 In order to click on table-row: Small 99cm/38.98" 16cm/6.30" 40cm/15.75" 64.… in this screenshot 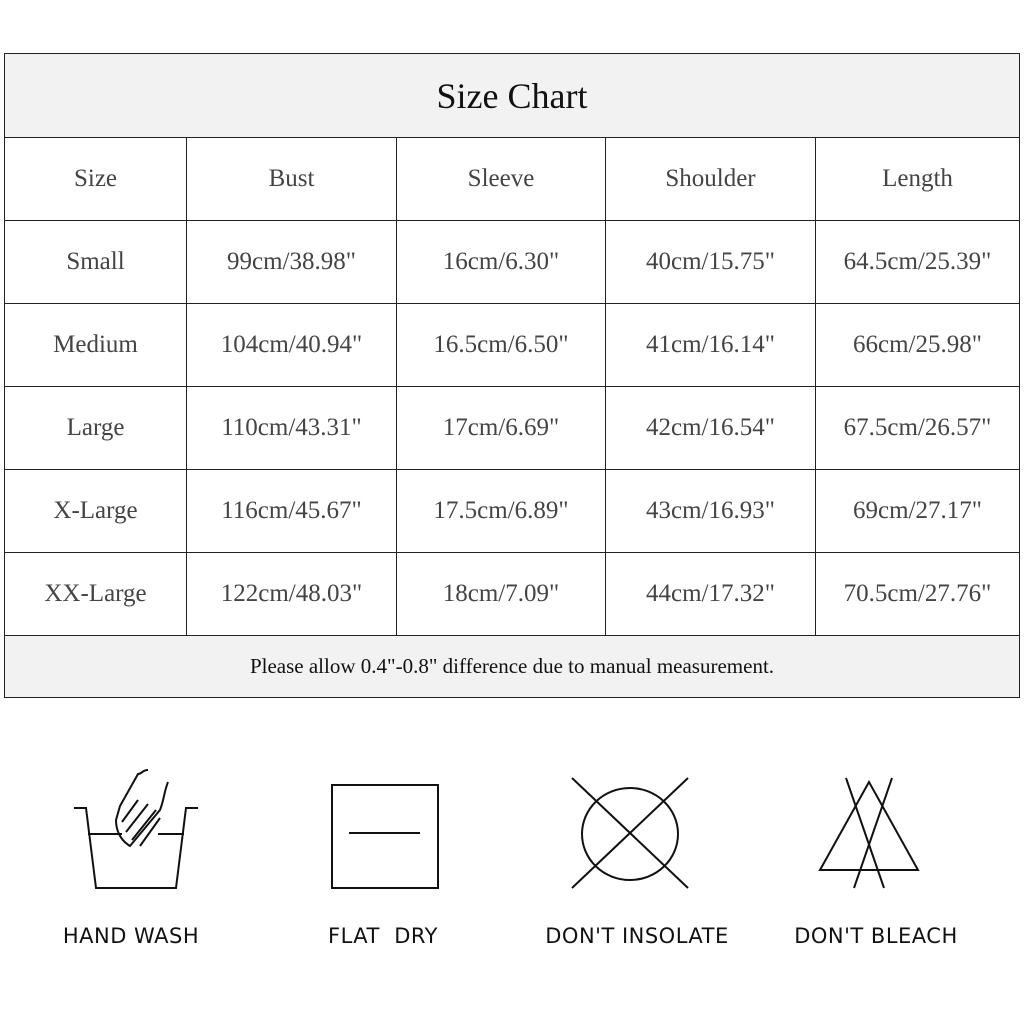, I will do `click(512, 262)`.